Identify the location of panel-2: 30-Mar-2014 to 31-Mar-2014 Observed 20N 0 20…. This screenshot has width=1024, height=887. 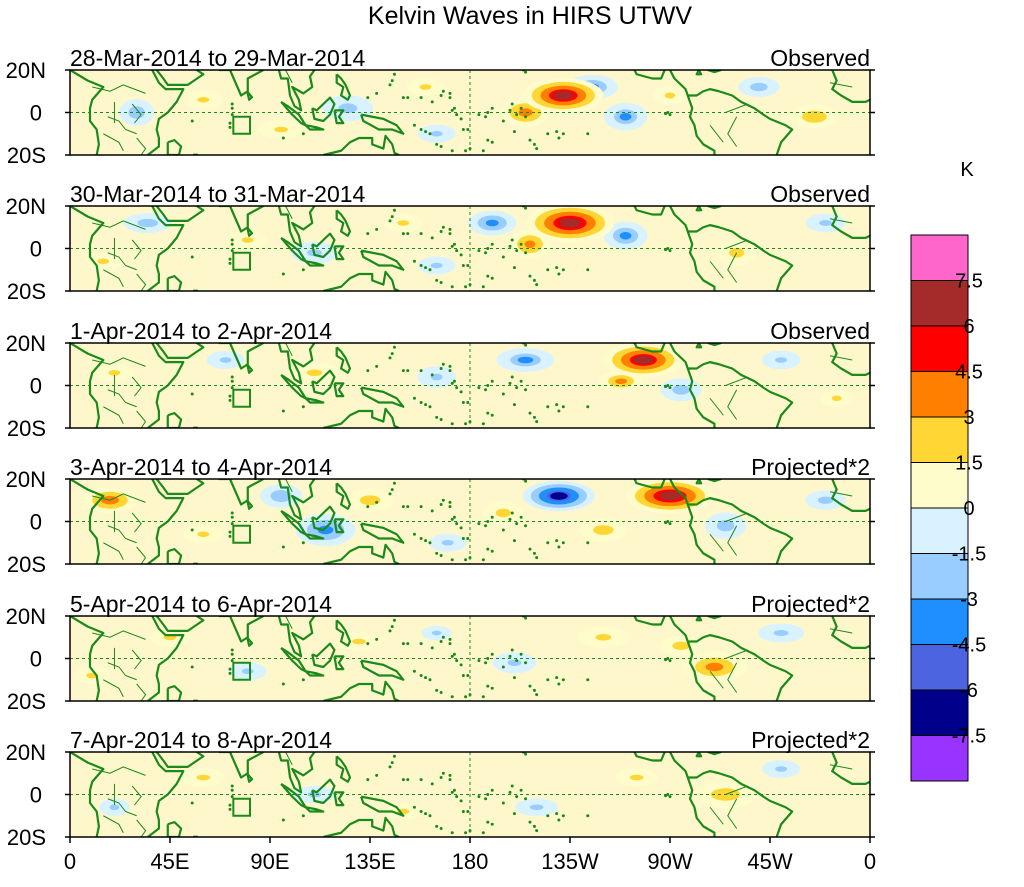
(440, 242).